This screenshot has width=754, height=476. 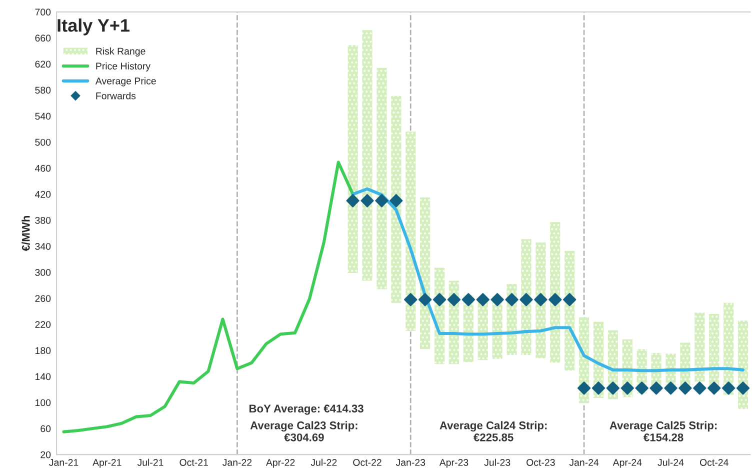 What do you see at coordinates (94, 27) in the screenshot?
I see `chart-title: Italy Y+1` at bounding box center [94, 27].